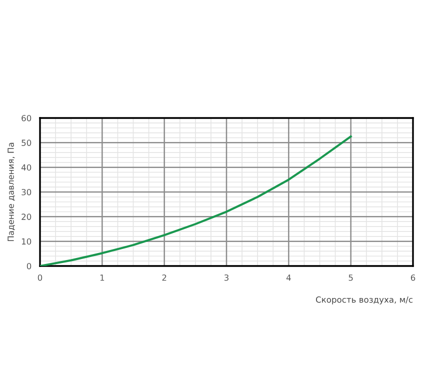 The image size is (426, 383). Describe the element at coordinates (413, 277) in the screenshot. I see `x-tick-label: 6` at that location.